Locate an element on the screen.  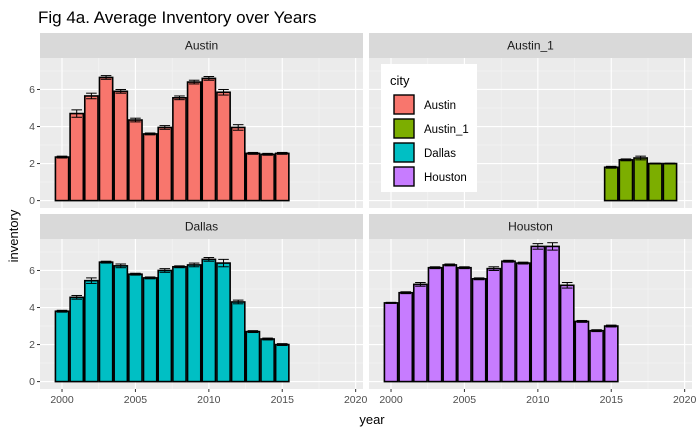
legend-item: Houston is located at coordinates (430, 176).